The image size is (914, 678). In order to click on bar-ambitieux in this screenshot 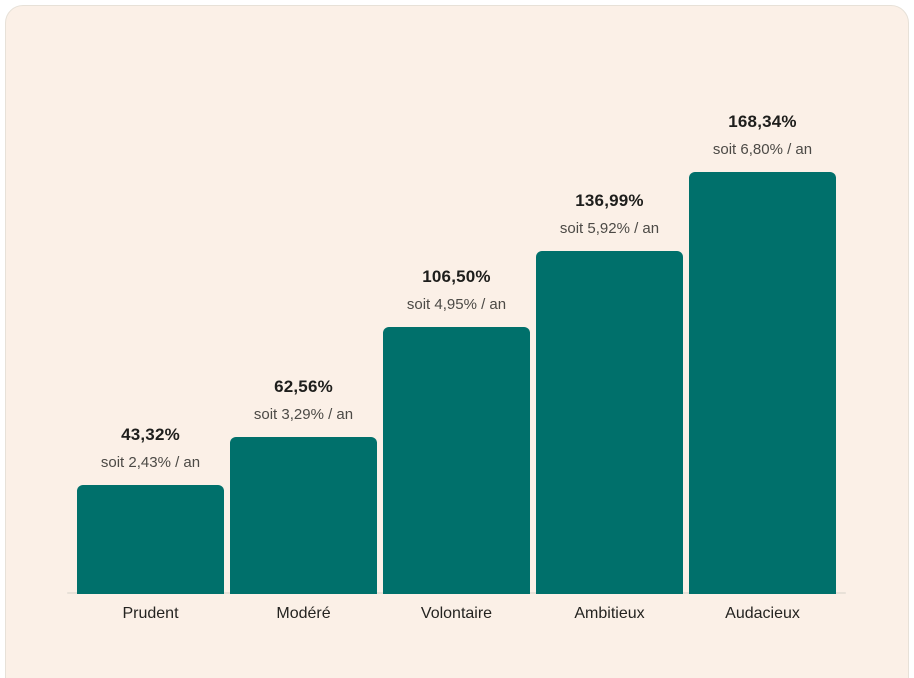, I will do `click(609, 422)`.